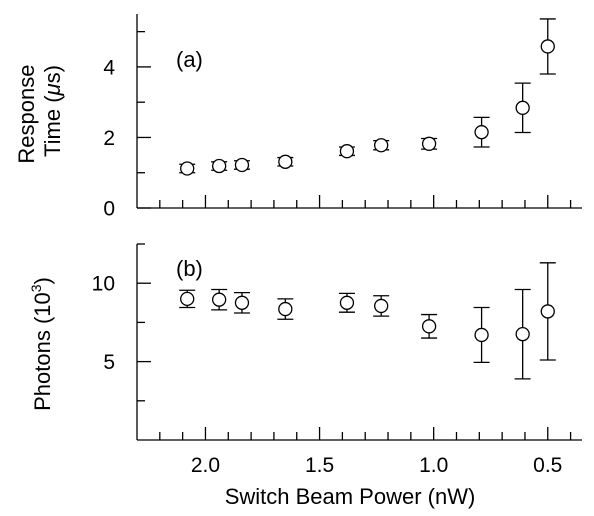 This screenshot has height=516, width=594. I want to click on panel-b-ytick-label: 10, so click(103, 284).